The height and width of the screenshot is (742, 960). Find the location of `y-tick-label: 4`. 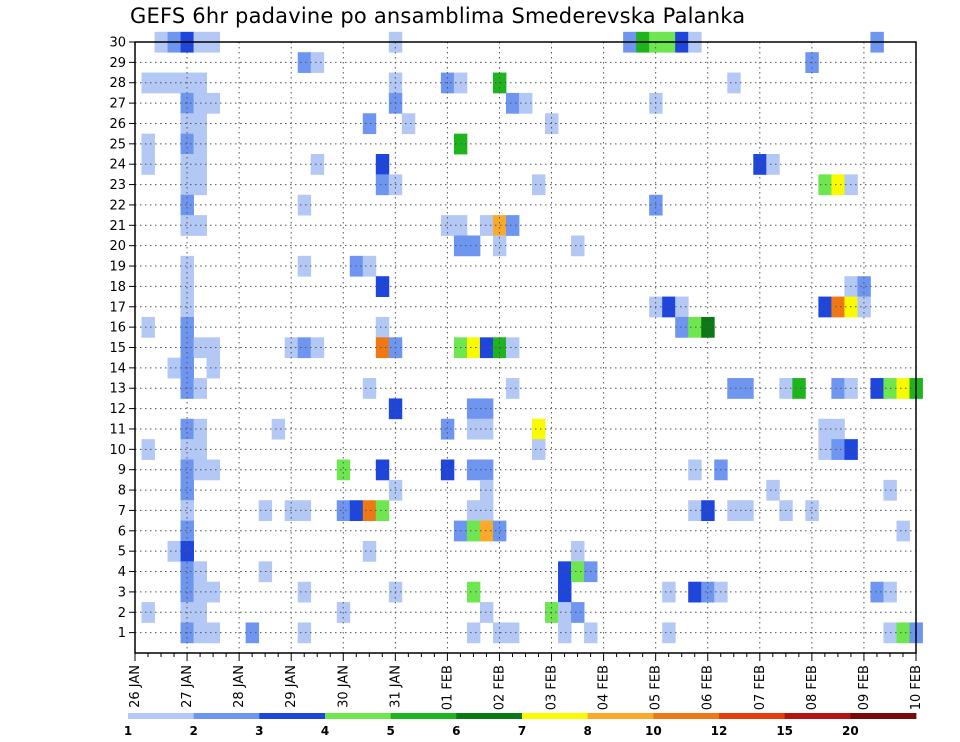

y-tick-label: 4 is located at coordinates (122, 572).